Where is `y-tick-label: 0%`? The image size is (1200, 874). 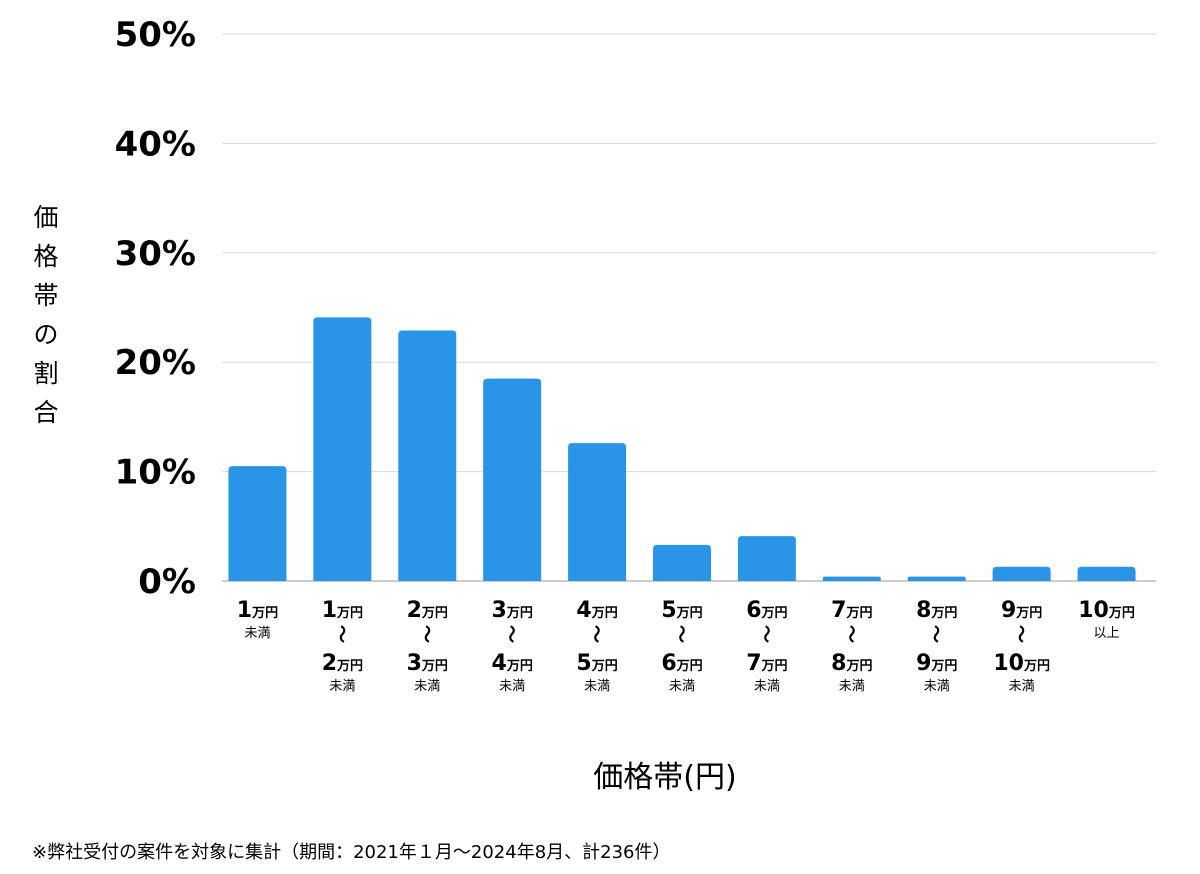 y-tick-label: 0% is located at coordinates (167, 582).